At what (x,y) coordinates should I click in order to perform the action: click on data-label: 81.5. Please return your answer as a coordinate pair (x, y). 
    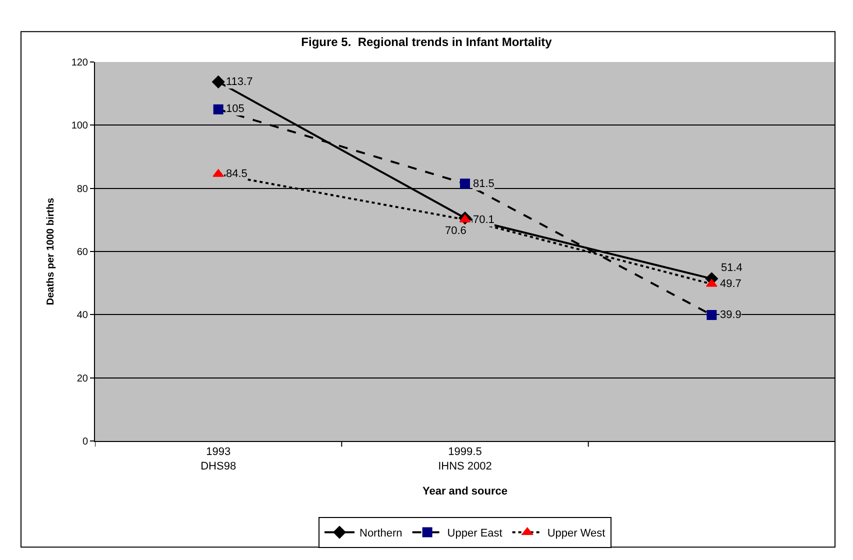
    Looking at the image, I should click on (483, 184).